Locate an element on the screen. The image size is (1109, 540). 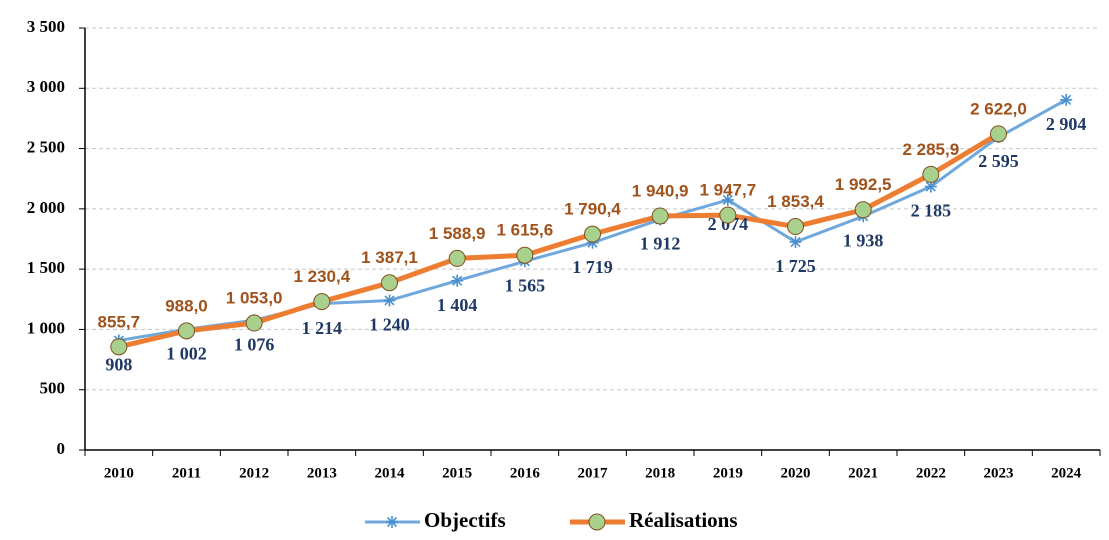
legend-item: Réalisations is located at coordinates (654, 520).